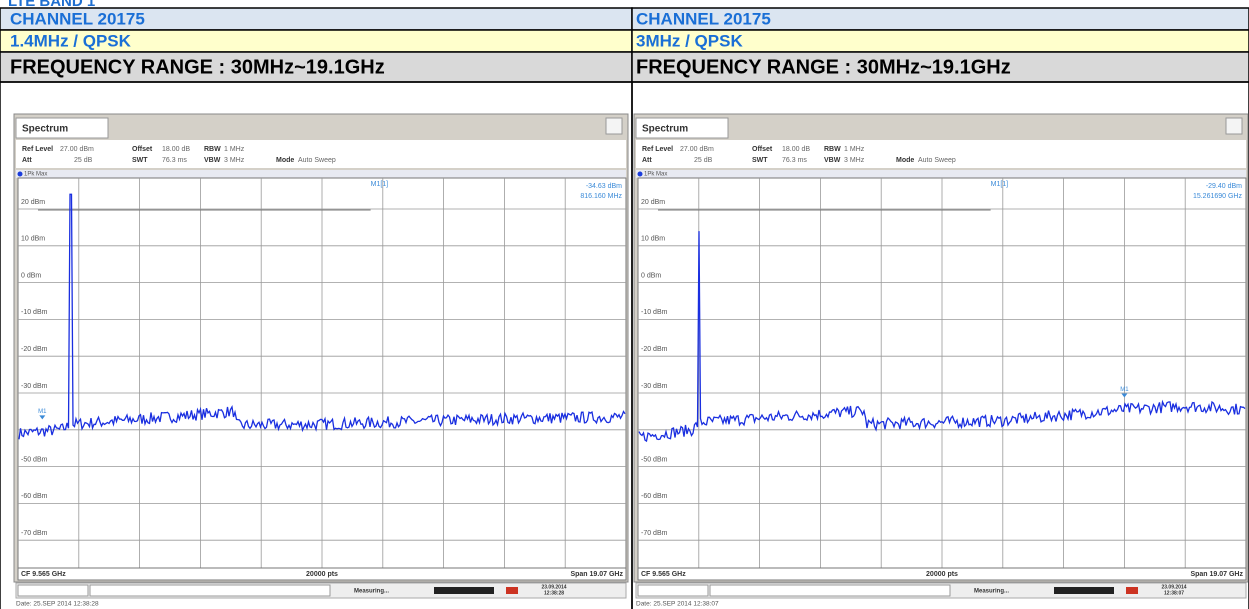 The width and height of the screenshot is (1249, 609). What do you see at coordinates (1218, 196) in the screenshot?
I see `marker-freq: 15.261690 GHz` at bounding box center [1218, 196].